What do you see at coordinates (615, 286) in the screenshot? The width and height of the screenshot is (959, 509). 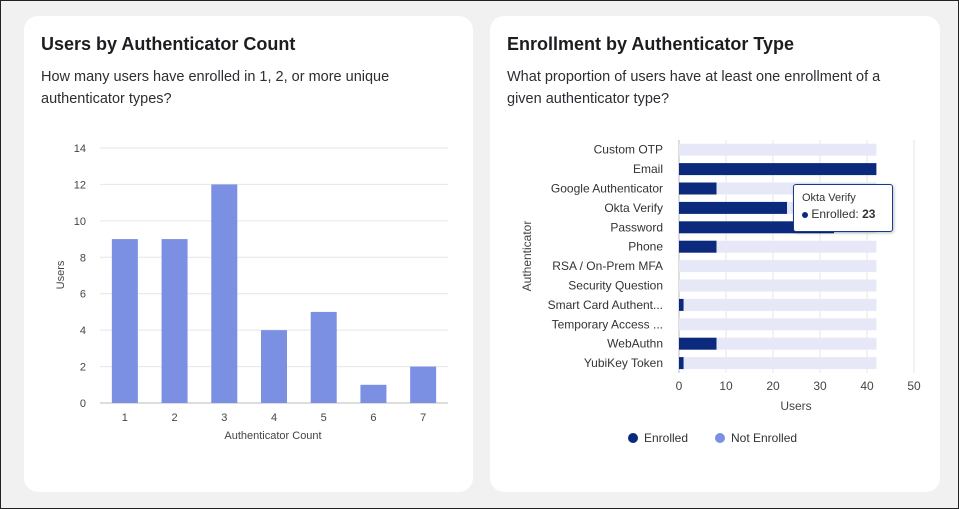 I see `y-tick-label: Security Question` at bounding box center [615, 286].